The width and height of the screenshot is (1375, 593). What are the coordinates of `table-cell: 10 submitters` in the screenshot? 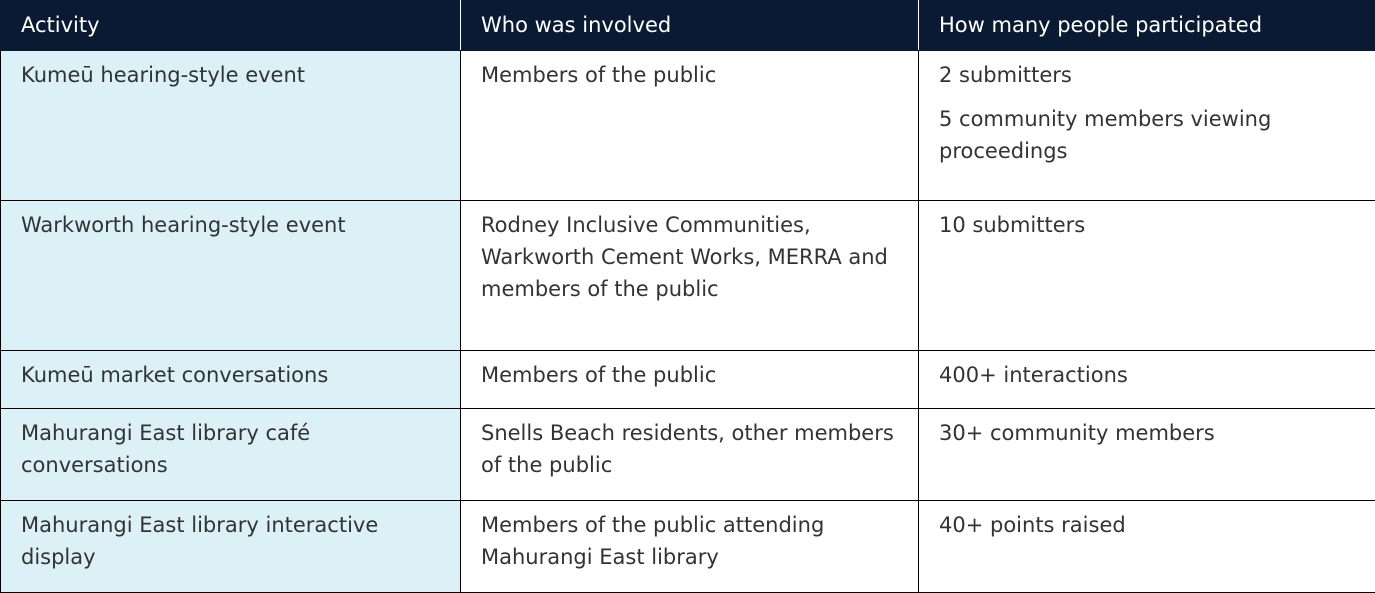 It's located at (1147, 276).